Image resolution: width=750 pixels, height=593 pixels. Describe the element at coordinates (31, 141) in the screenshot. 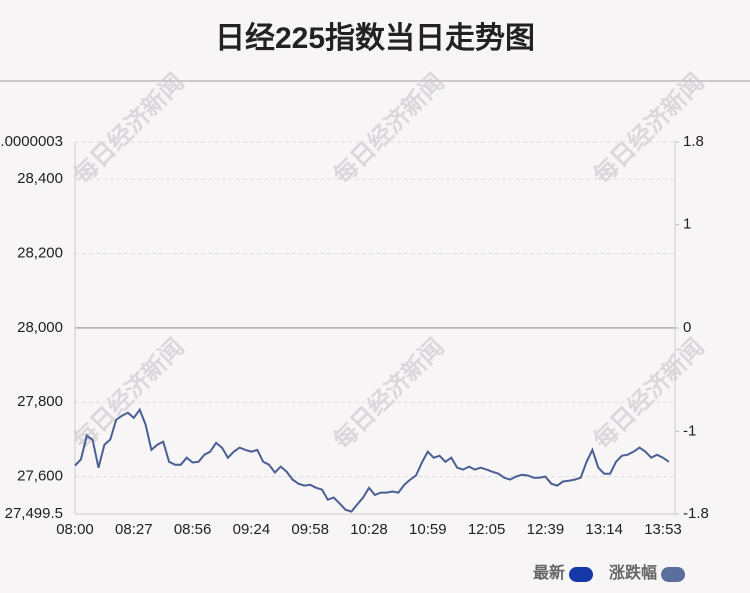

I see `y-tick-label: 28,500.0000003` at that location.